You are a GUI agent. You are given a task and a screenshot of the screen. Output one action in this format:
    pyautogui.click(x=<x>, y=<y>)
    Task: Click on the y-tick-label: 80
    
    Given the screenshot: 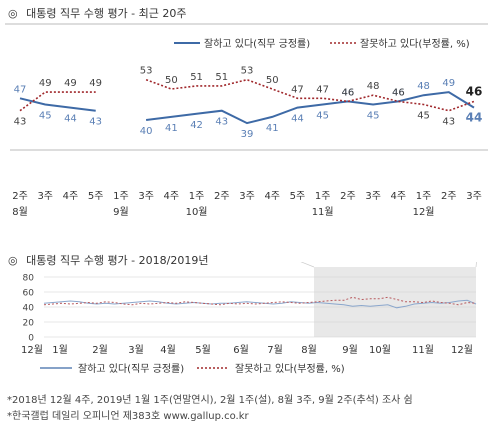 What is the action you would take?
    pyautogui.click(x=29, y=279)
    